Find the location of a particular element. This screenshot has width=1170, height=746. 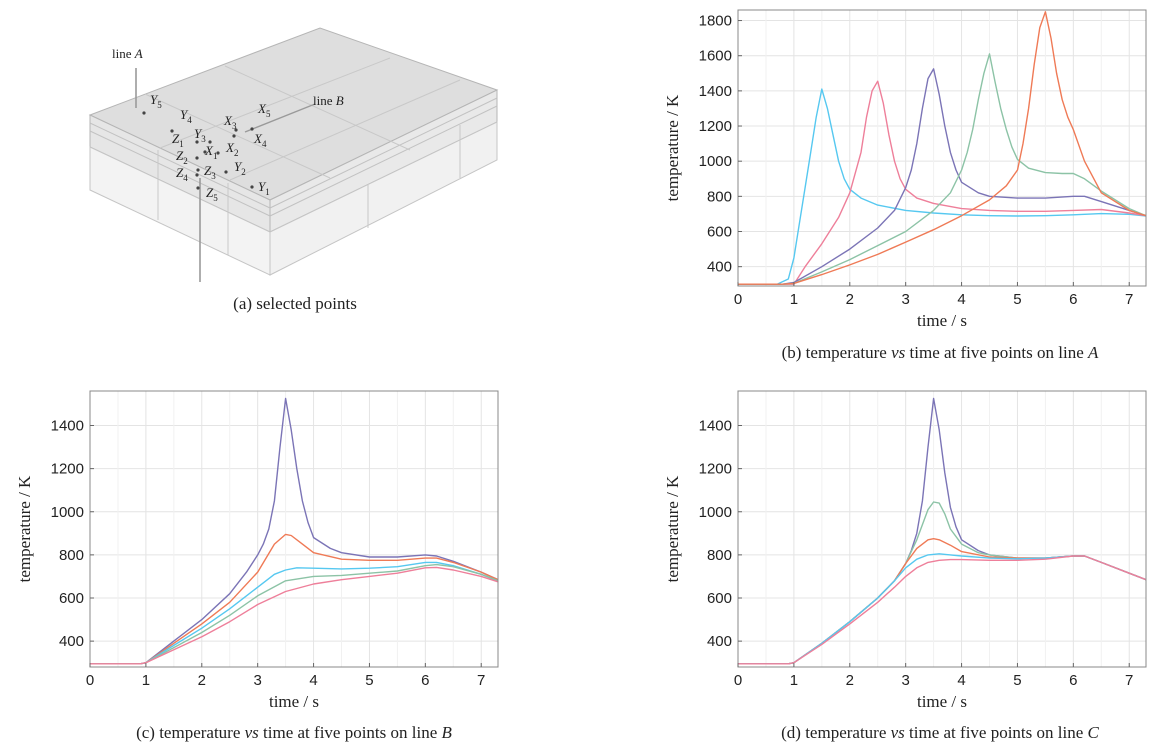

point-label: X2 is located at coordinates (231, 149).